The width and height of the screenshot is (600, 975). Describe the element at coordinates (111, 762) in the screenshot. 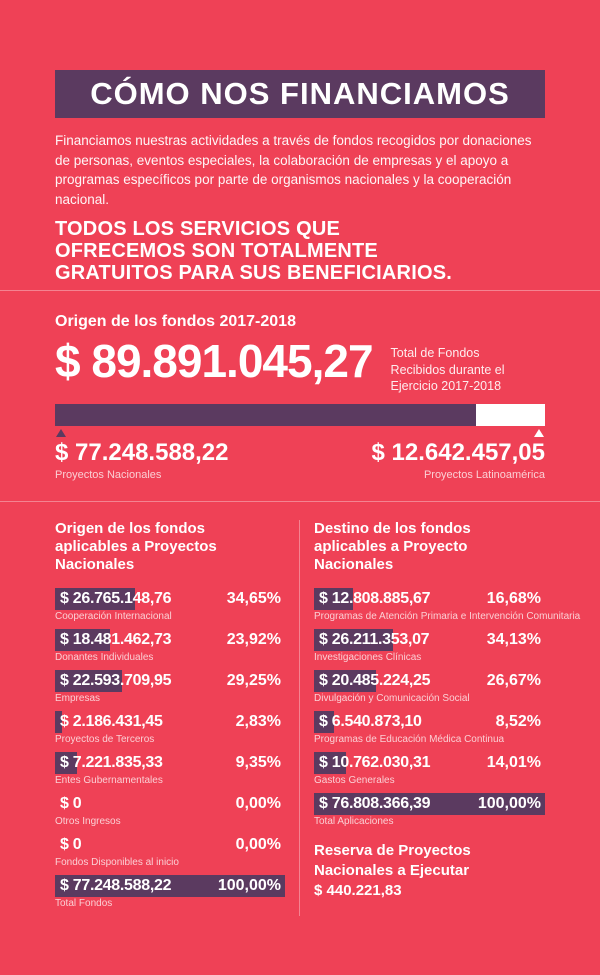

I see `row-amount: $ 7.221.835,33` at that location.